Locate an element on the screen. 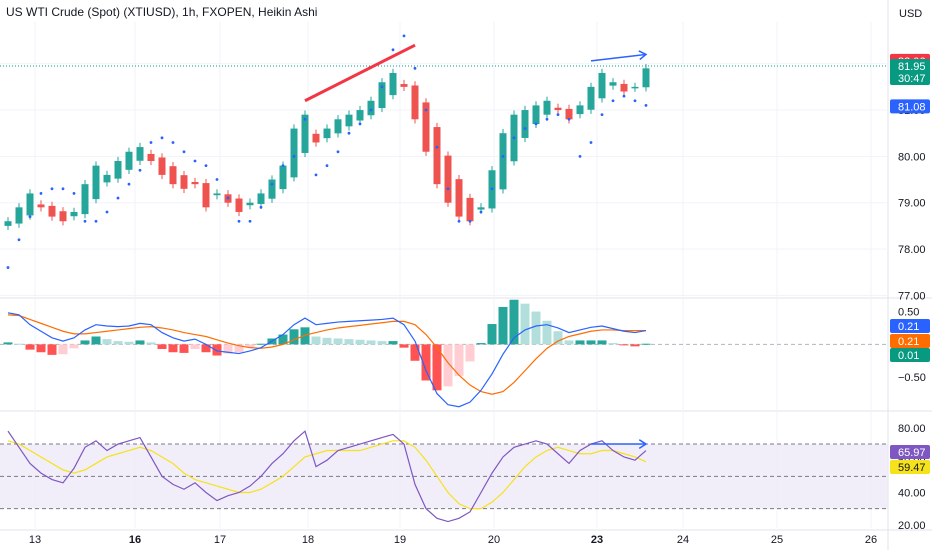 The height and width of the screenshot is (555, 932). price-tick-label: 78.00 is located at coordinates (912, 250).